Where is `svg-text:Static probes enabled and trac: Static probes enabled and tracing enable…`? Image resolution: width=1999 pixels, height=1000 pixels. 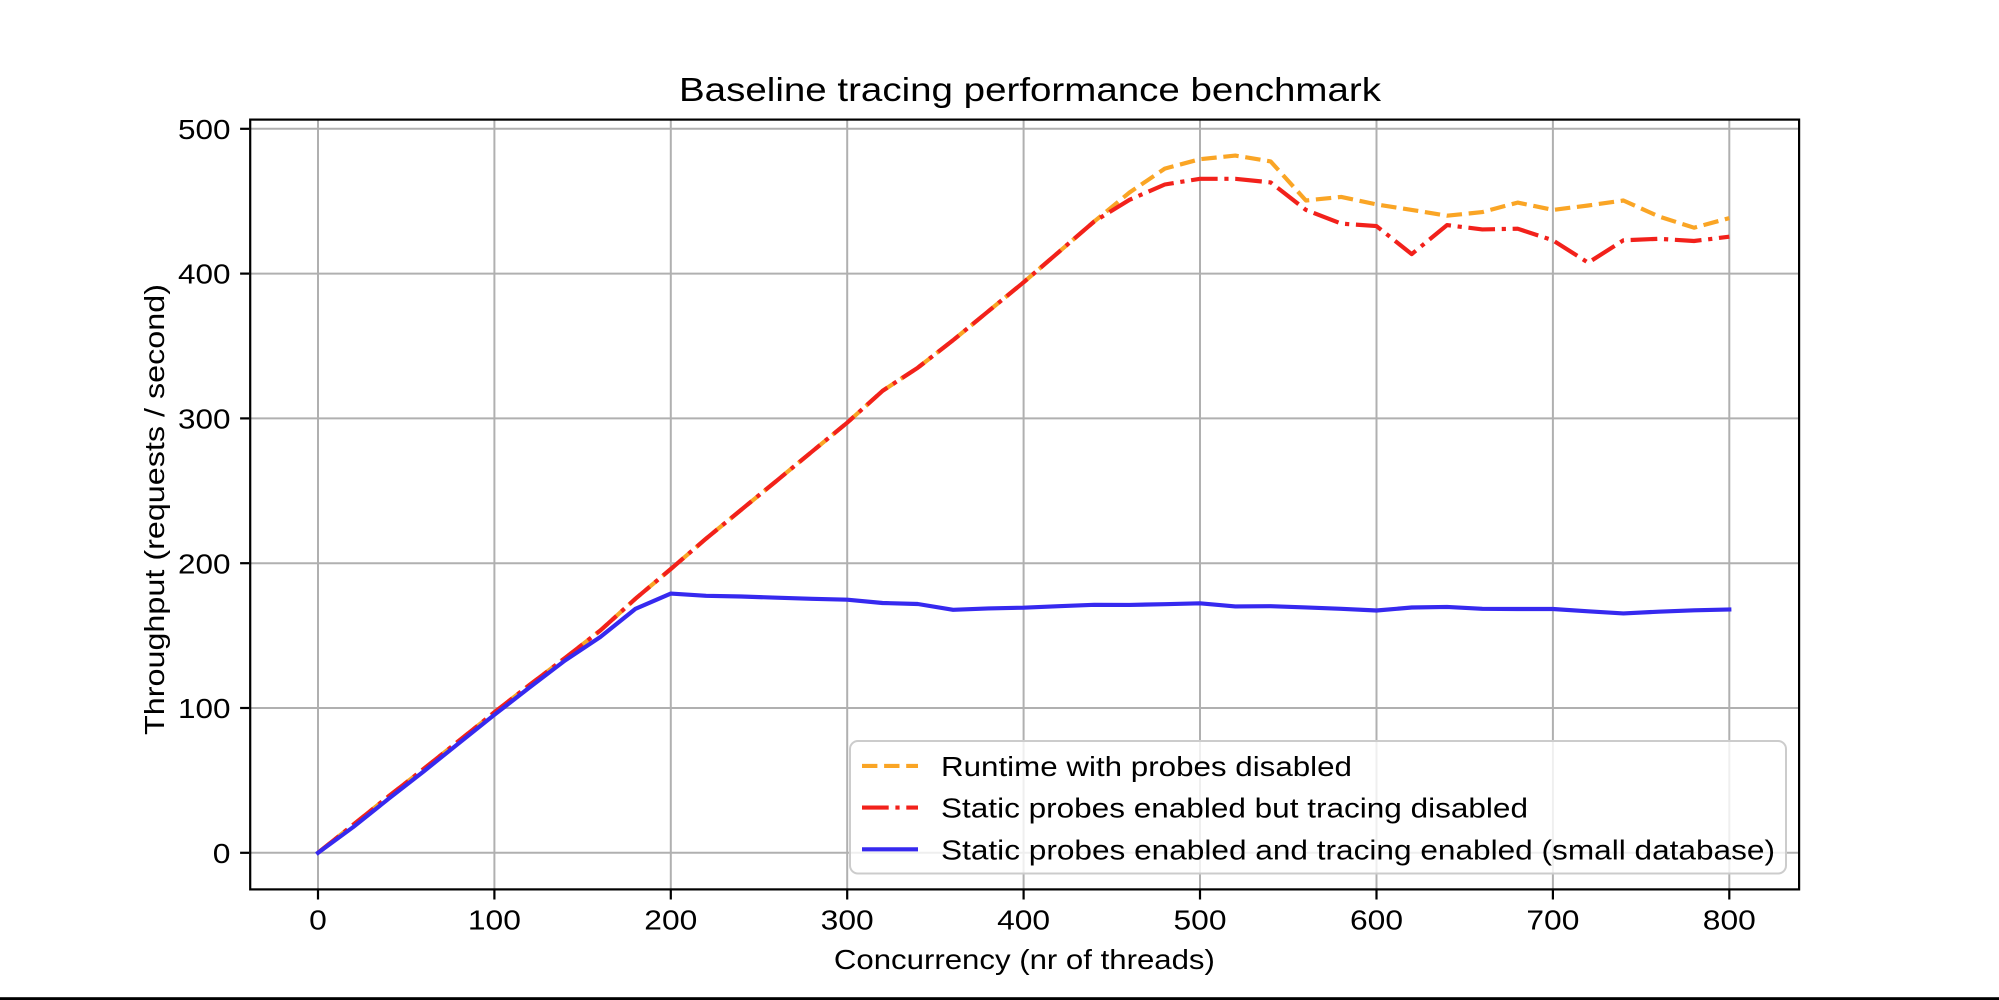
svg-text:Static probes enabled and trac: Static probes enabled and tracing enable… is located at coordinates (1358, 849).